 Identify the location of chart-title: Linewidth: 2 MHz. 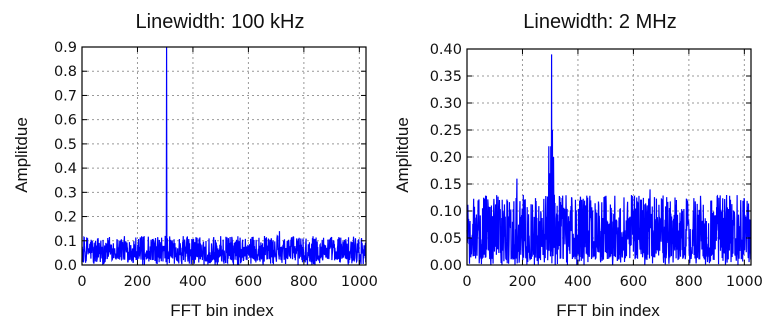
(599, 22).